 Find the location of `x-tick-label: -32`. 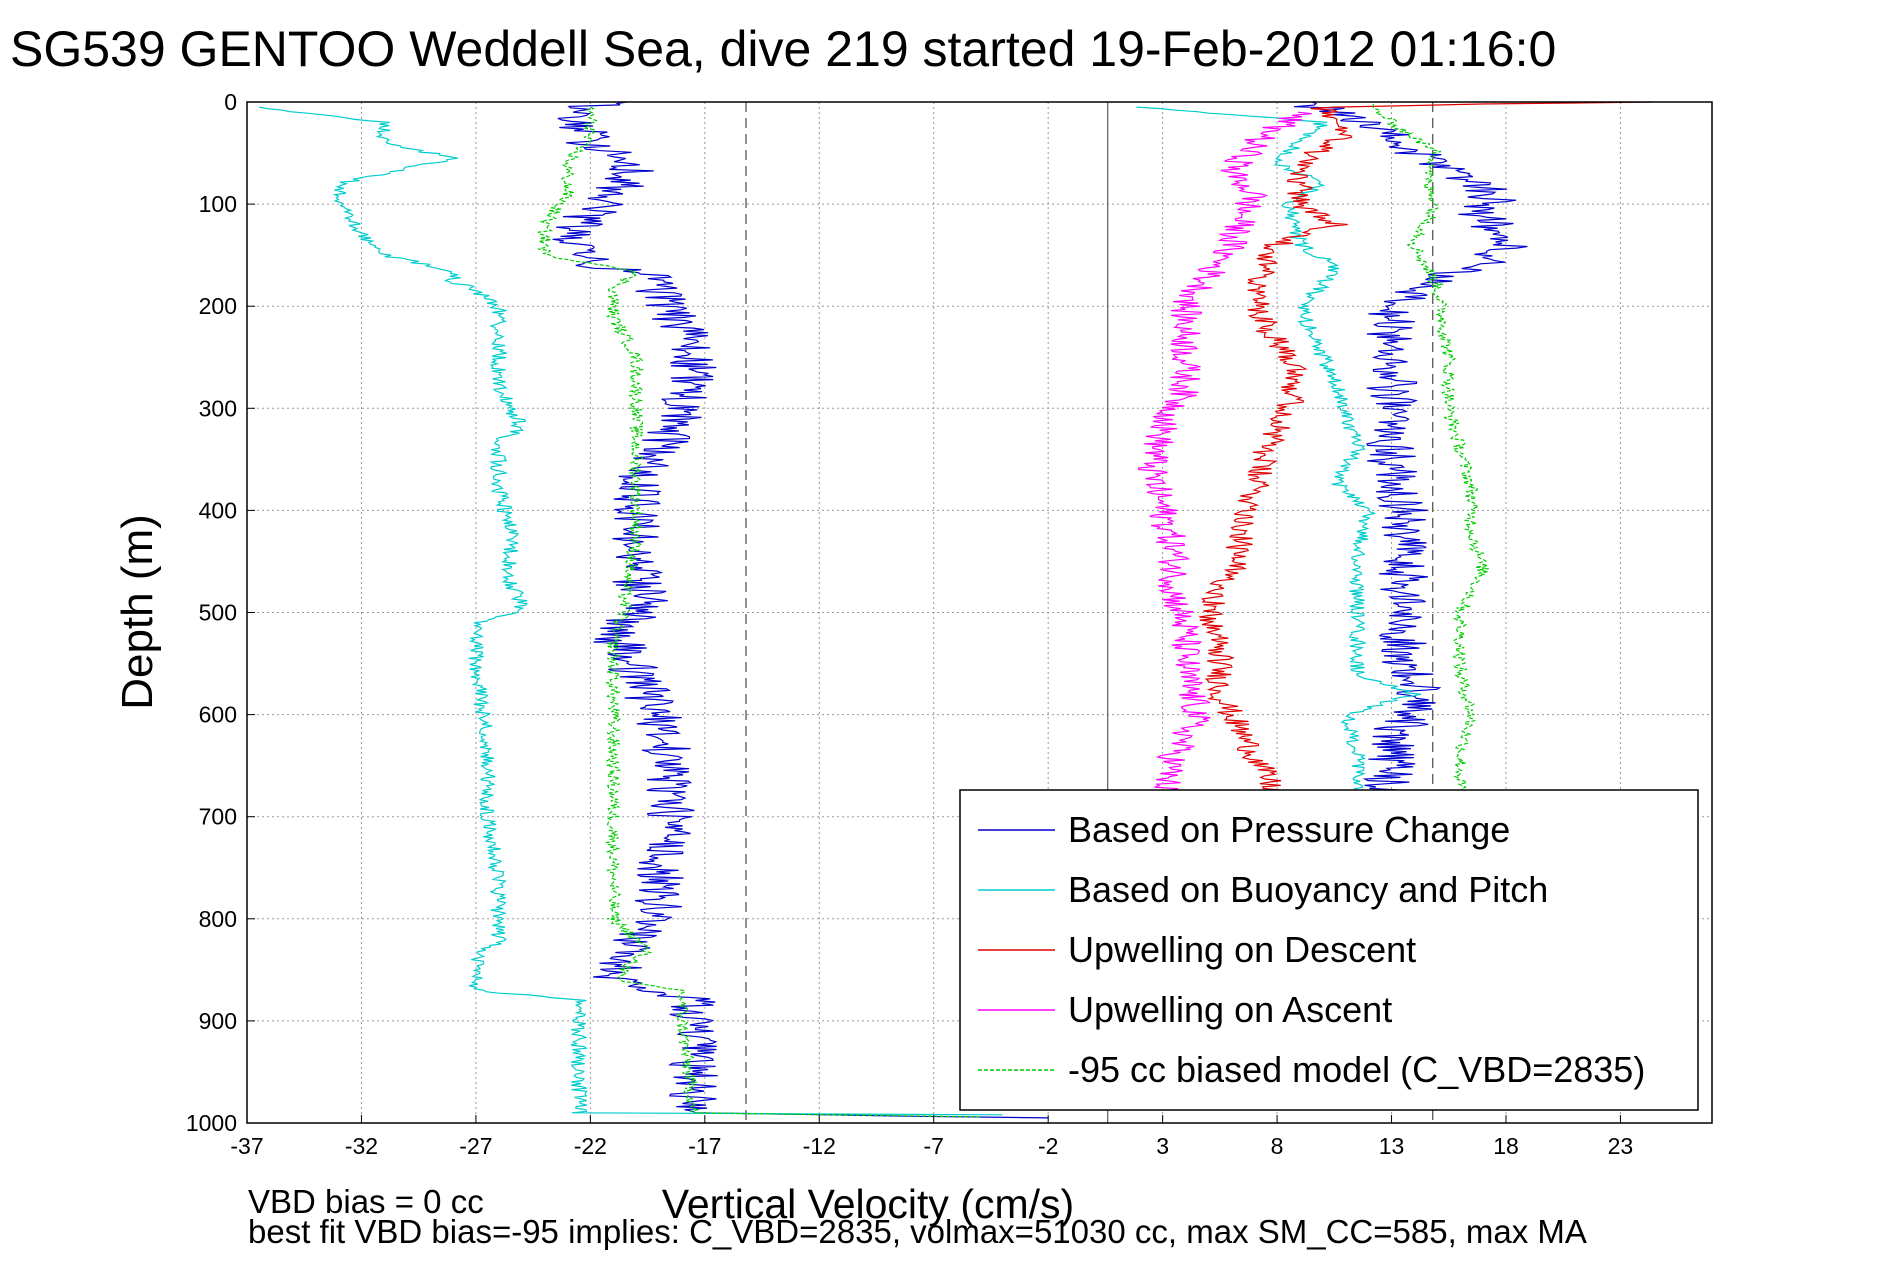

x-tick-label: -32 is located at coordinates (361, 1146).